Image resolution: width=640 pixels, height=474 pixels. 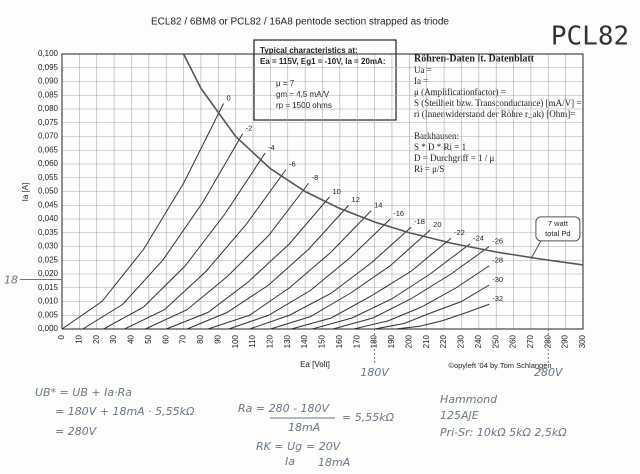 What do you see at coordinates (474, 58) in the screenshot?
I see `datasheet-line: Röhren-Daten lt. Datenblatt` at bounding box center [474, 58].